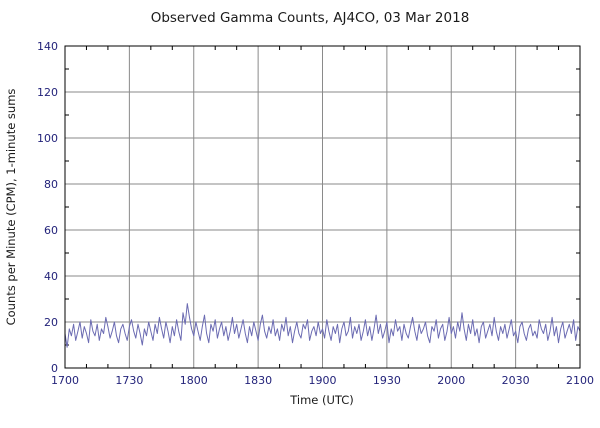  I want to click on x-tick-label: 1930, so click(387, 380).